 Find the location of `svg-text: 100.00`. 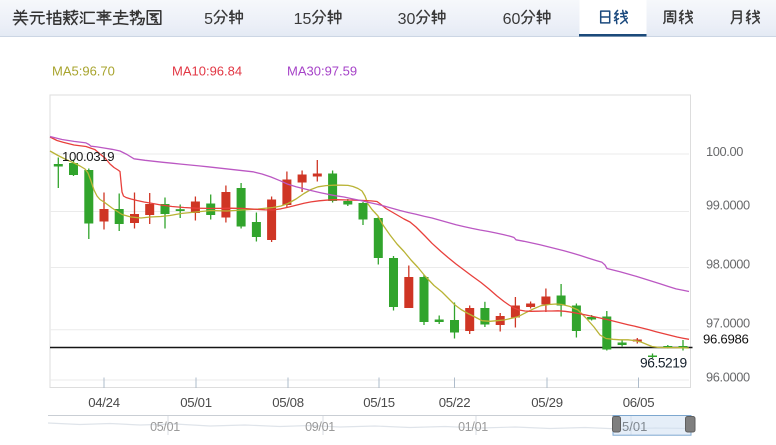

svg-text: 100.00 is located at coordinates (724, 151).